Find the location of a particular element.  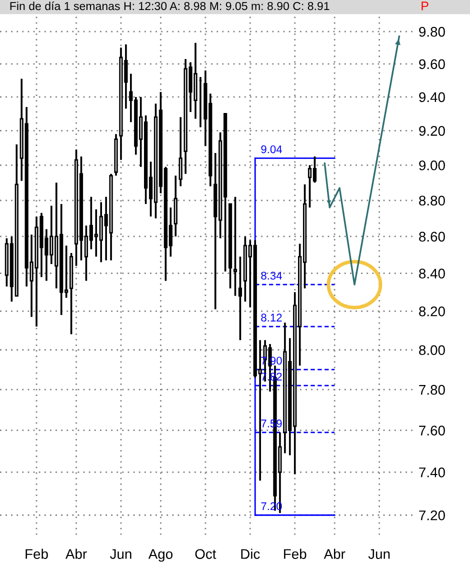

y-tick-label: 9.60 is located at coordinates (432, 64).